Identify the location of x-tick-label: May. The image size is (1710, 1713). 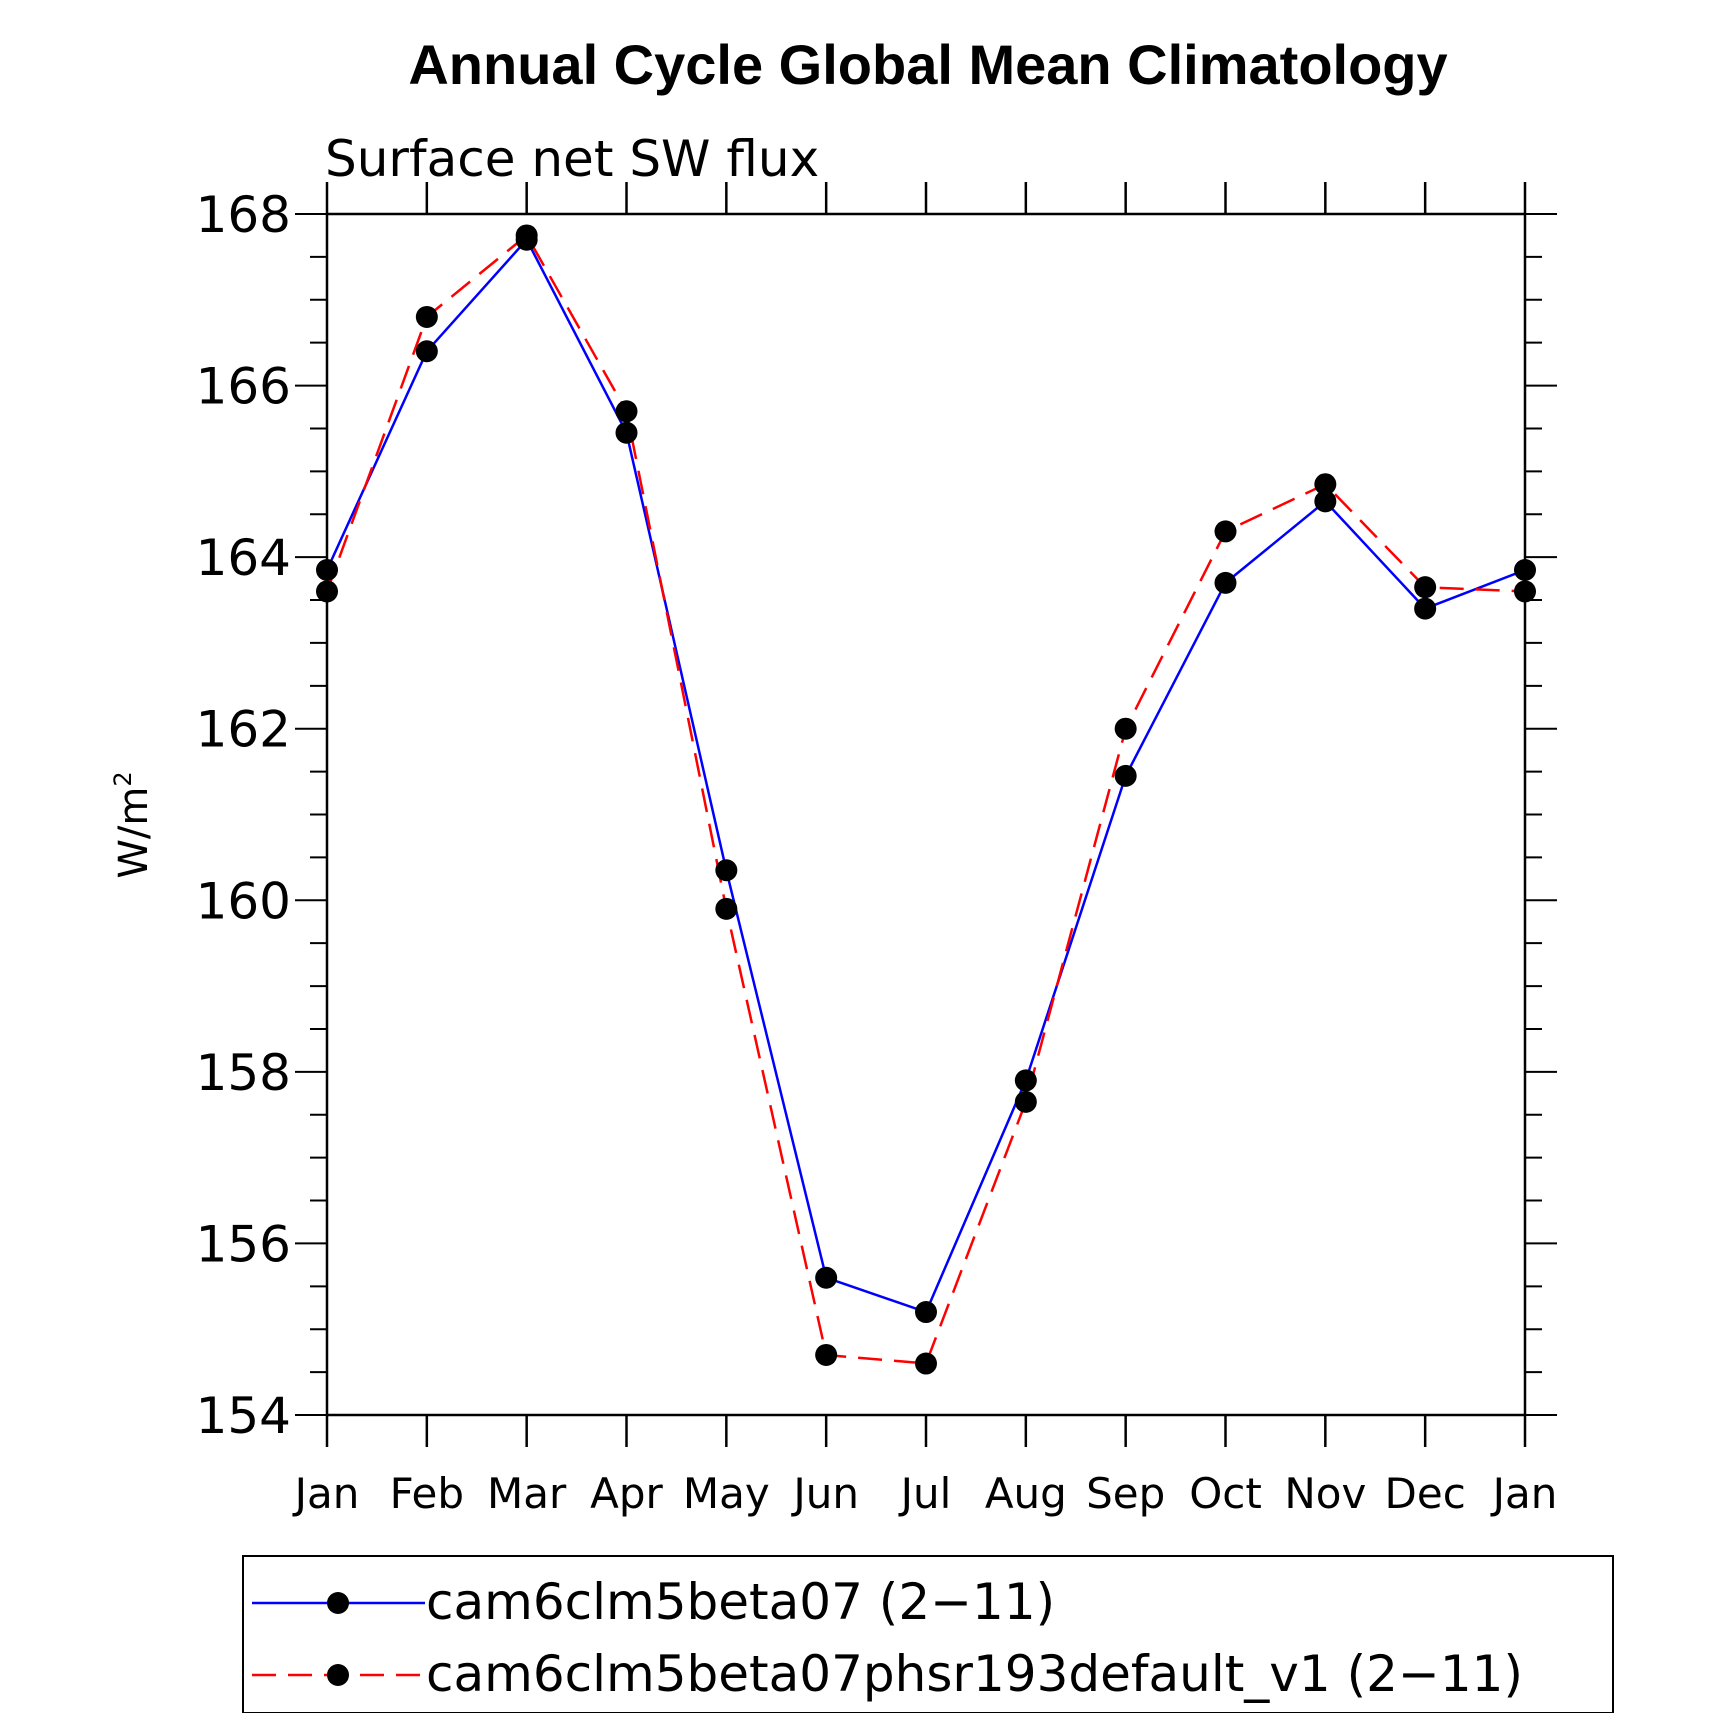
(726, 1493).